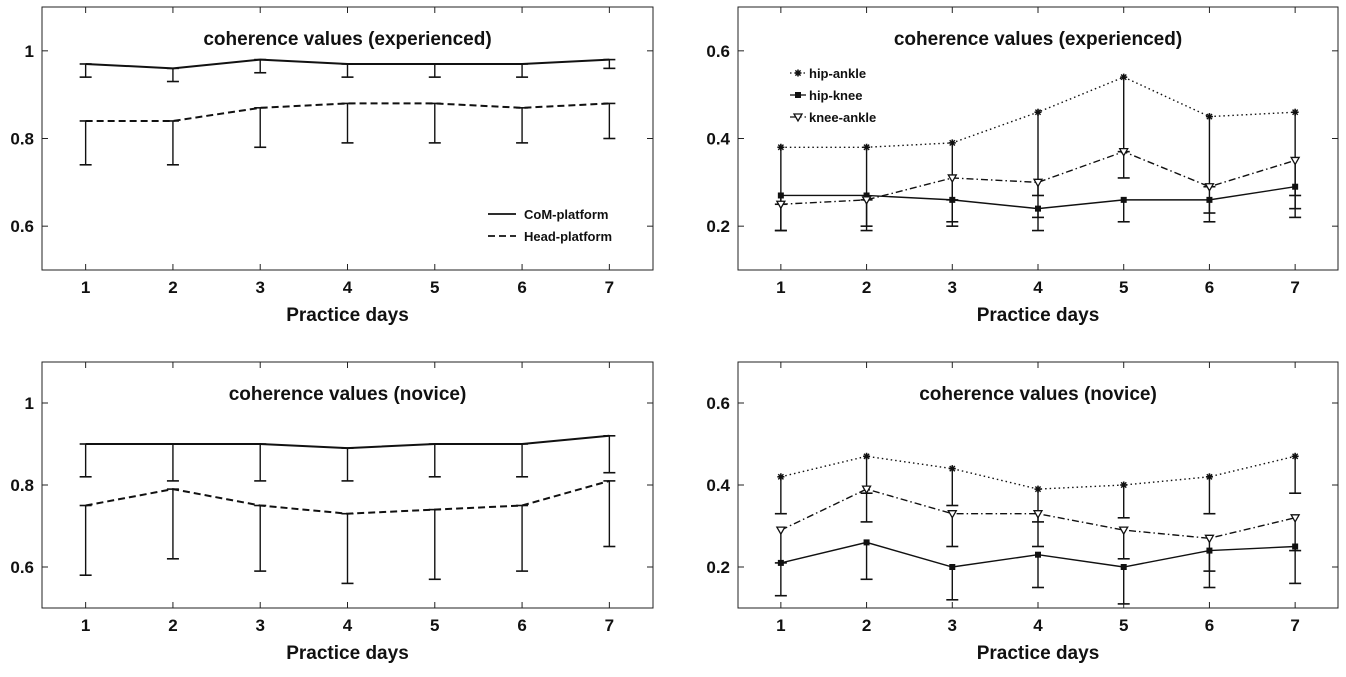 This screenshot has width=1346, height=677. I want to click on legend: CoM-platform Head-platform, so click(550, 225).